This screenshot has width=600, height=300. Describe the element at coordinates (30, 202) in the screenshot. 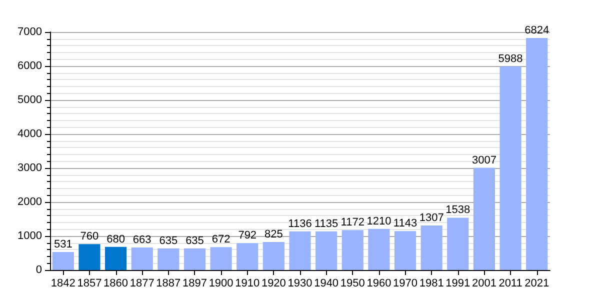

I see `y-tick-label: 2000` at that location.